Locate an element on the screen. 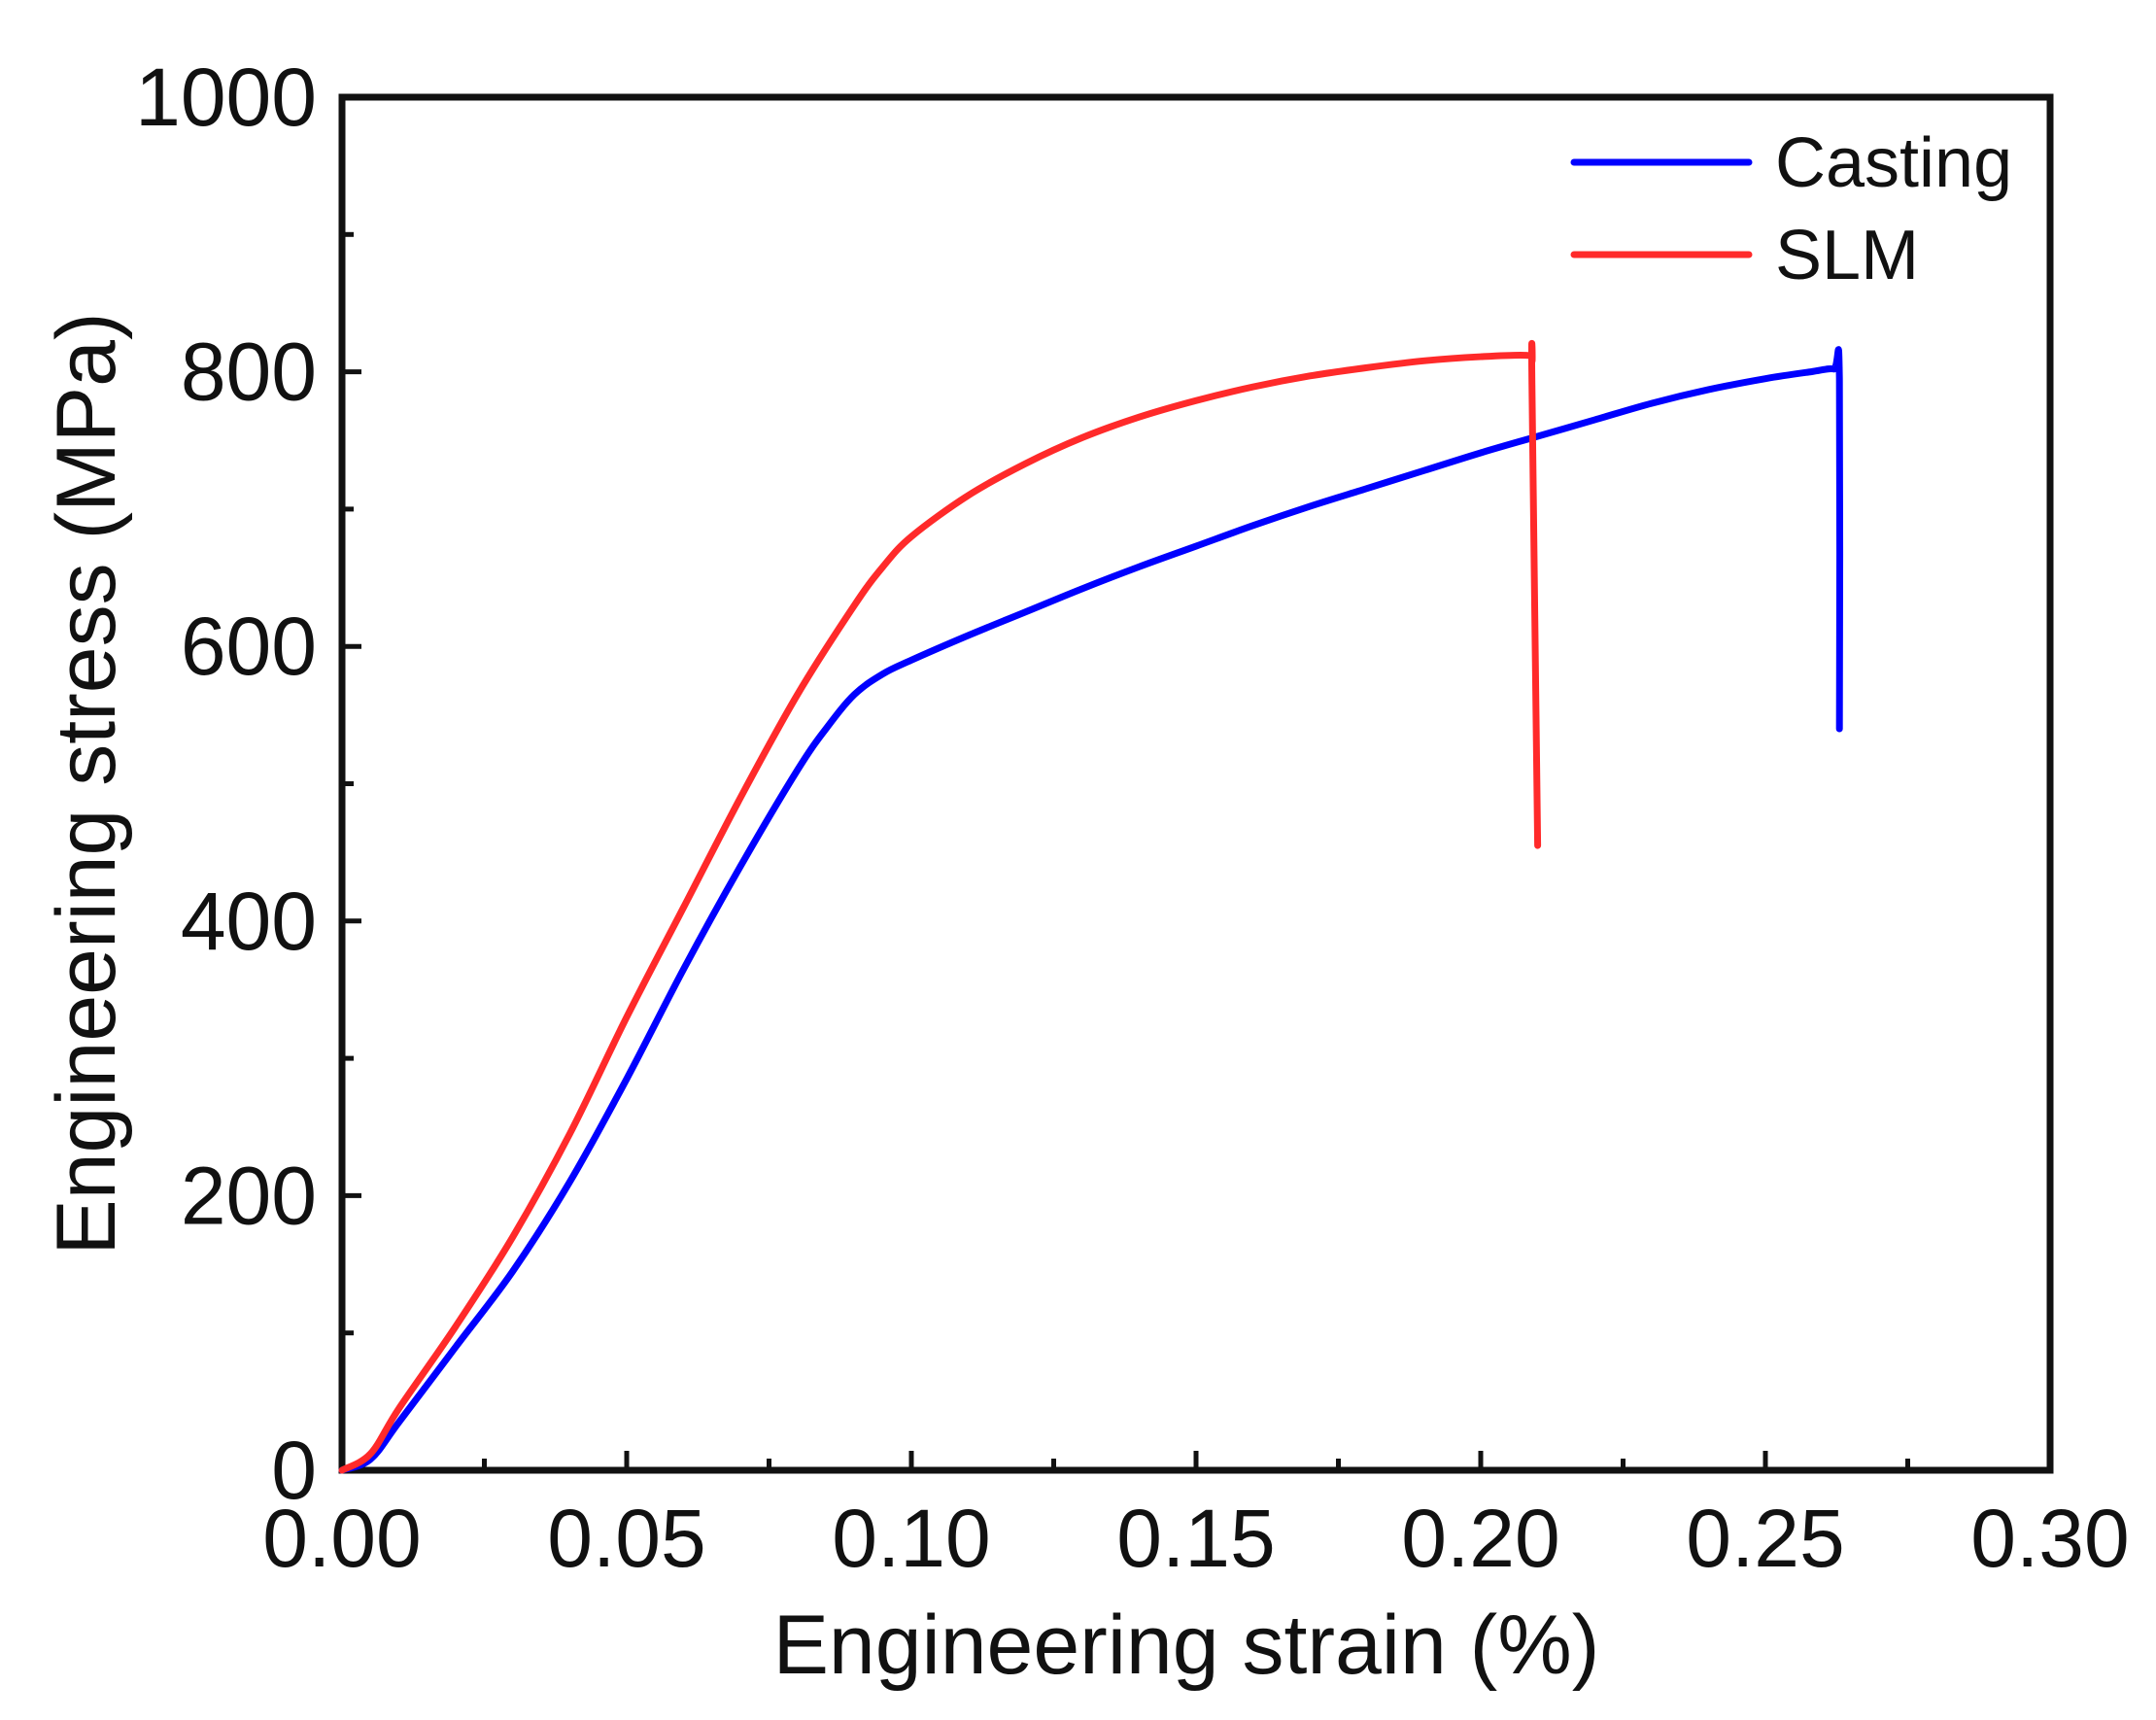  x-tick-label: 0.25 is located at coordinates (1765, 1539).